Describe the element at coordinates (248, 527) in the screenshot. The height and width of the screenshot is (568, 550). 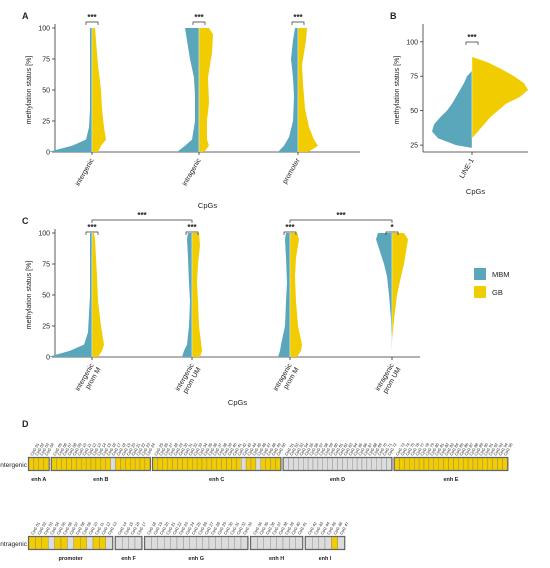
I see `cpg-label: CpG 33` at that location.